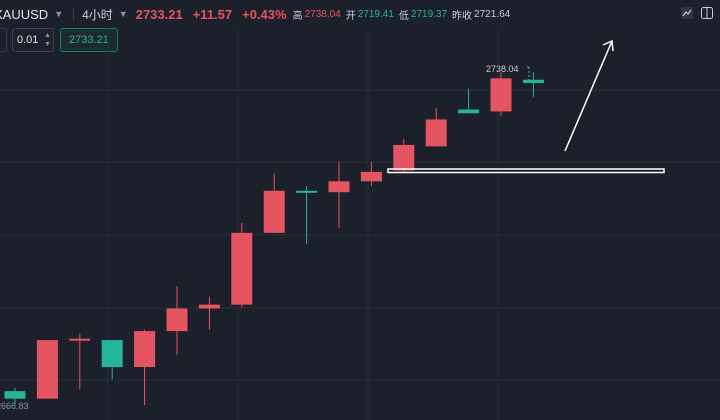 The width and height of the screenshot is (720, 420). I want to click on support-zone, so click(526, 171).